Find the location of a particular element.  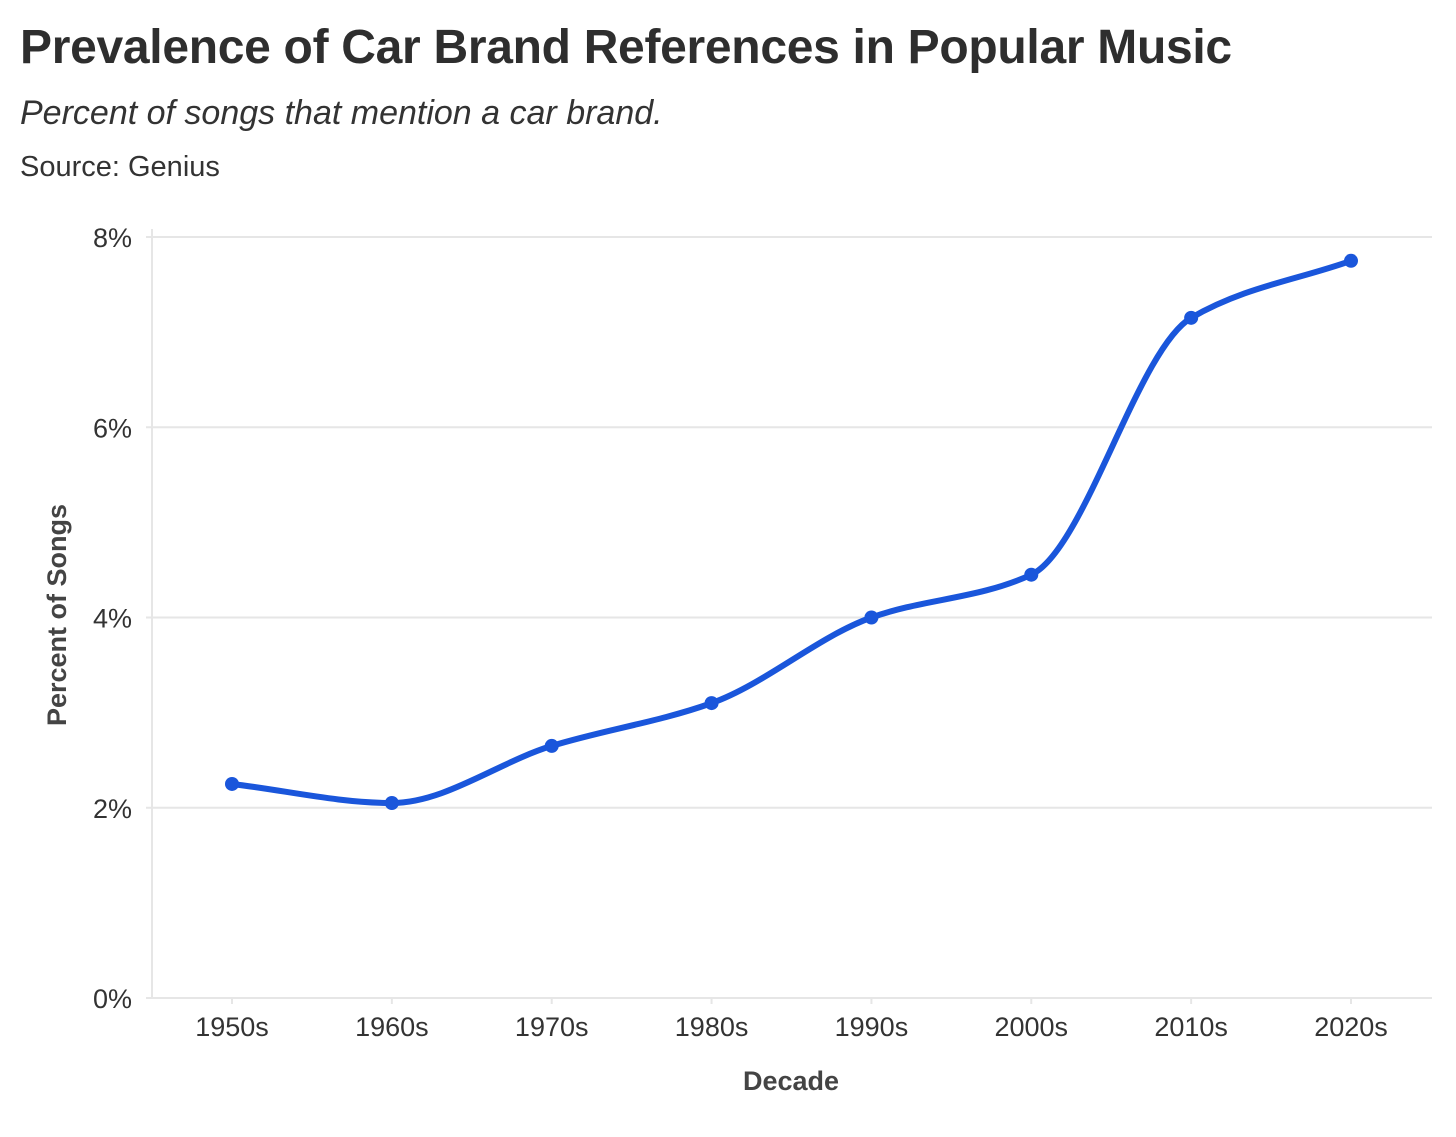

y-tick-label: 0% is located at coordinates (112, 999).